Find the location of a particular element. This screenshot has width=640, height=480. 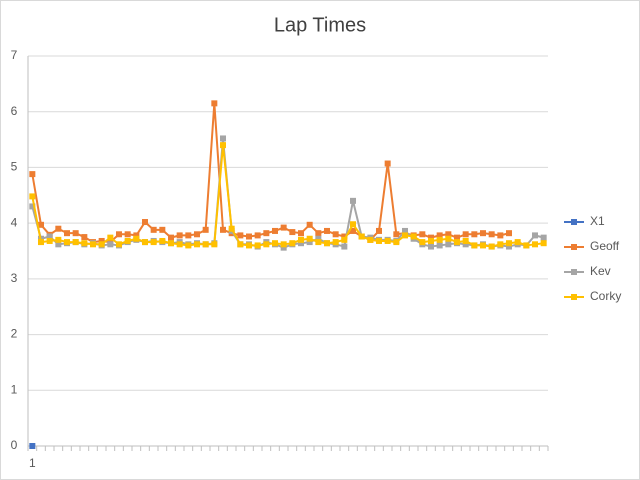

y-tick-label: 6 is located at coordinates (14, 111).